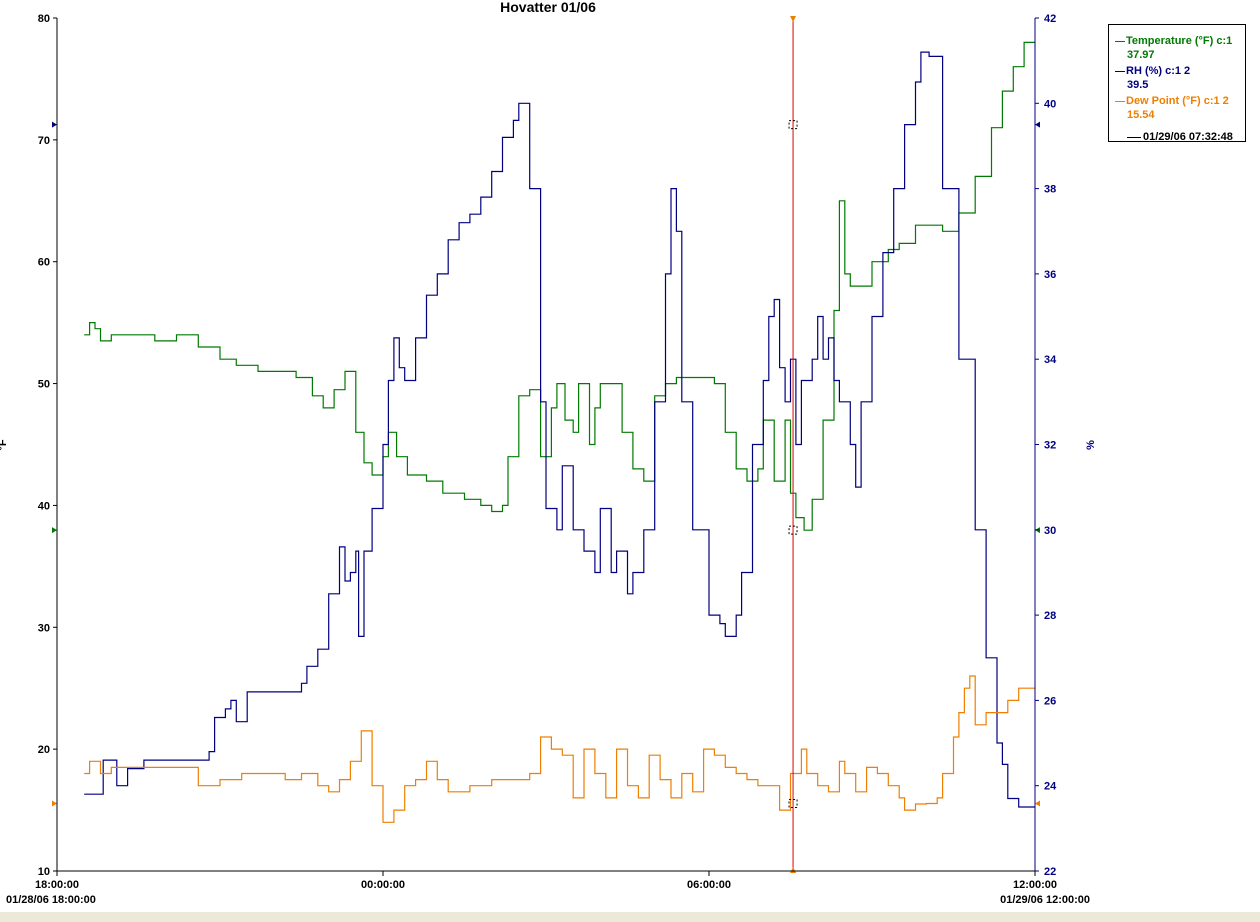 The image size is (1260, 922). What do you see at coordinates (1091, 445) in the screenshot?
I see `y-axis-label-right: %` at bounding box center [1091, 445].